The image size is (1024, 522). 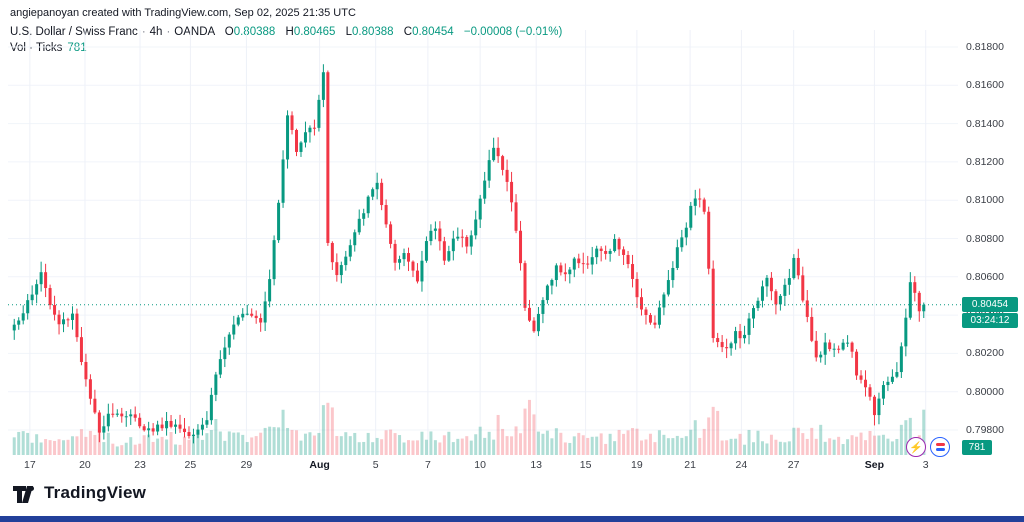 I want to click on ohlc-high: H0.80465, so click(x=311, y=32).